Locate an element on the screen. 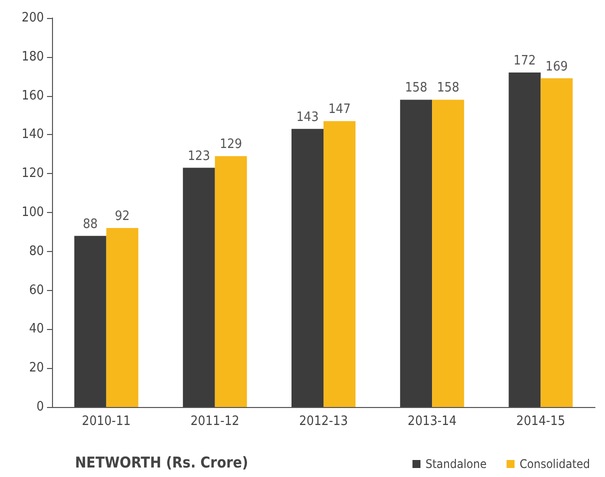 The height and width of the screenshot is (477, 605). data-label: 123 is located at coordinates (199, 156).